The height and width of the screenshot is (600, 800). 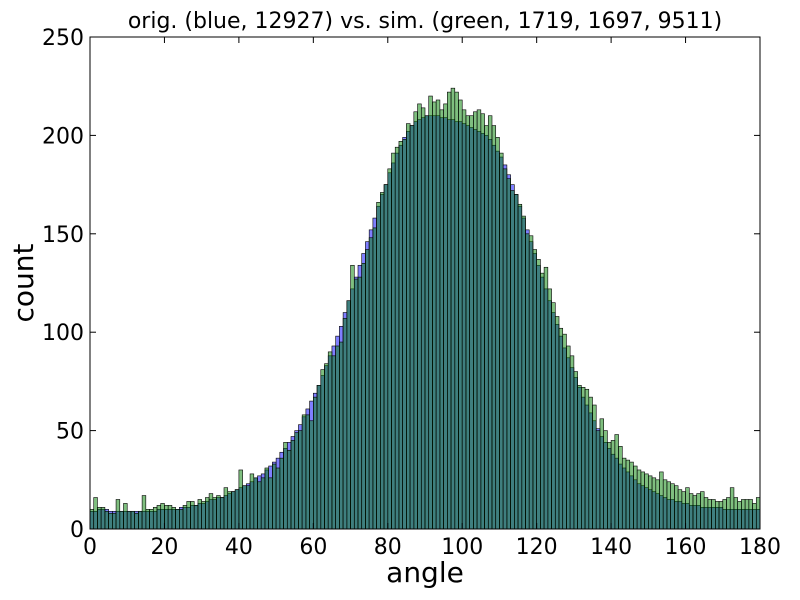 I want to click on x-tick-label: 140, so click(x=611, y=547).